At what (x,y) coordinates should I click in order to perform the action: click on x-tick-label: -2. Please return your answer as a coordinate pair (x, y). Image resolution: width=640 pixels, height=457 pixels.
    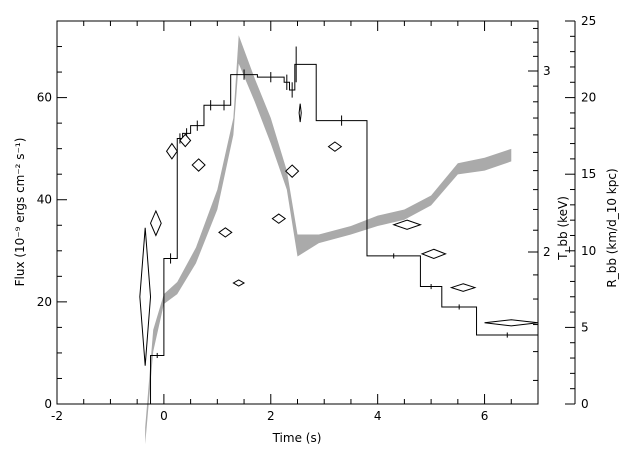
    Looking at the image, I should click on (57, 416).